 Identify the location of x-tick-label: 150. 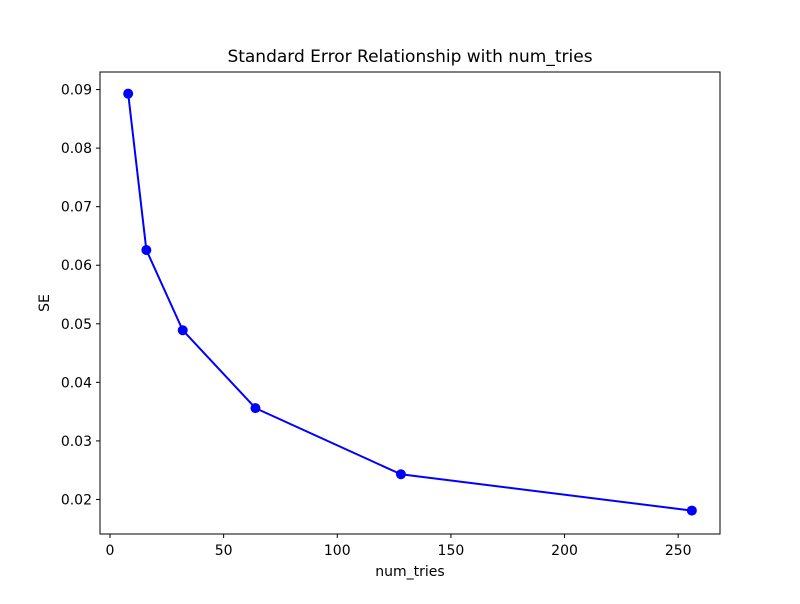
(451, 551).